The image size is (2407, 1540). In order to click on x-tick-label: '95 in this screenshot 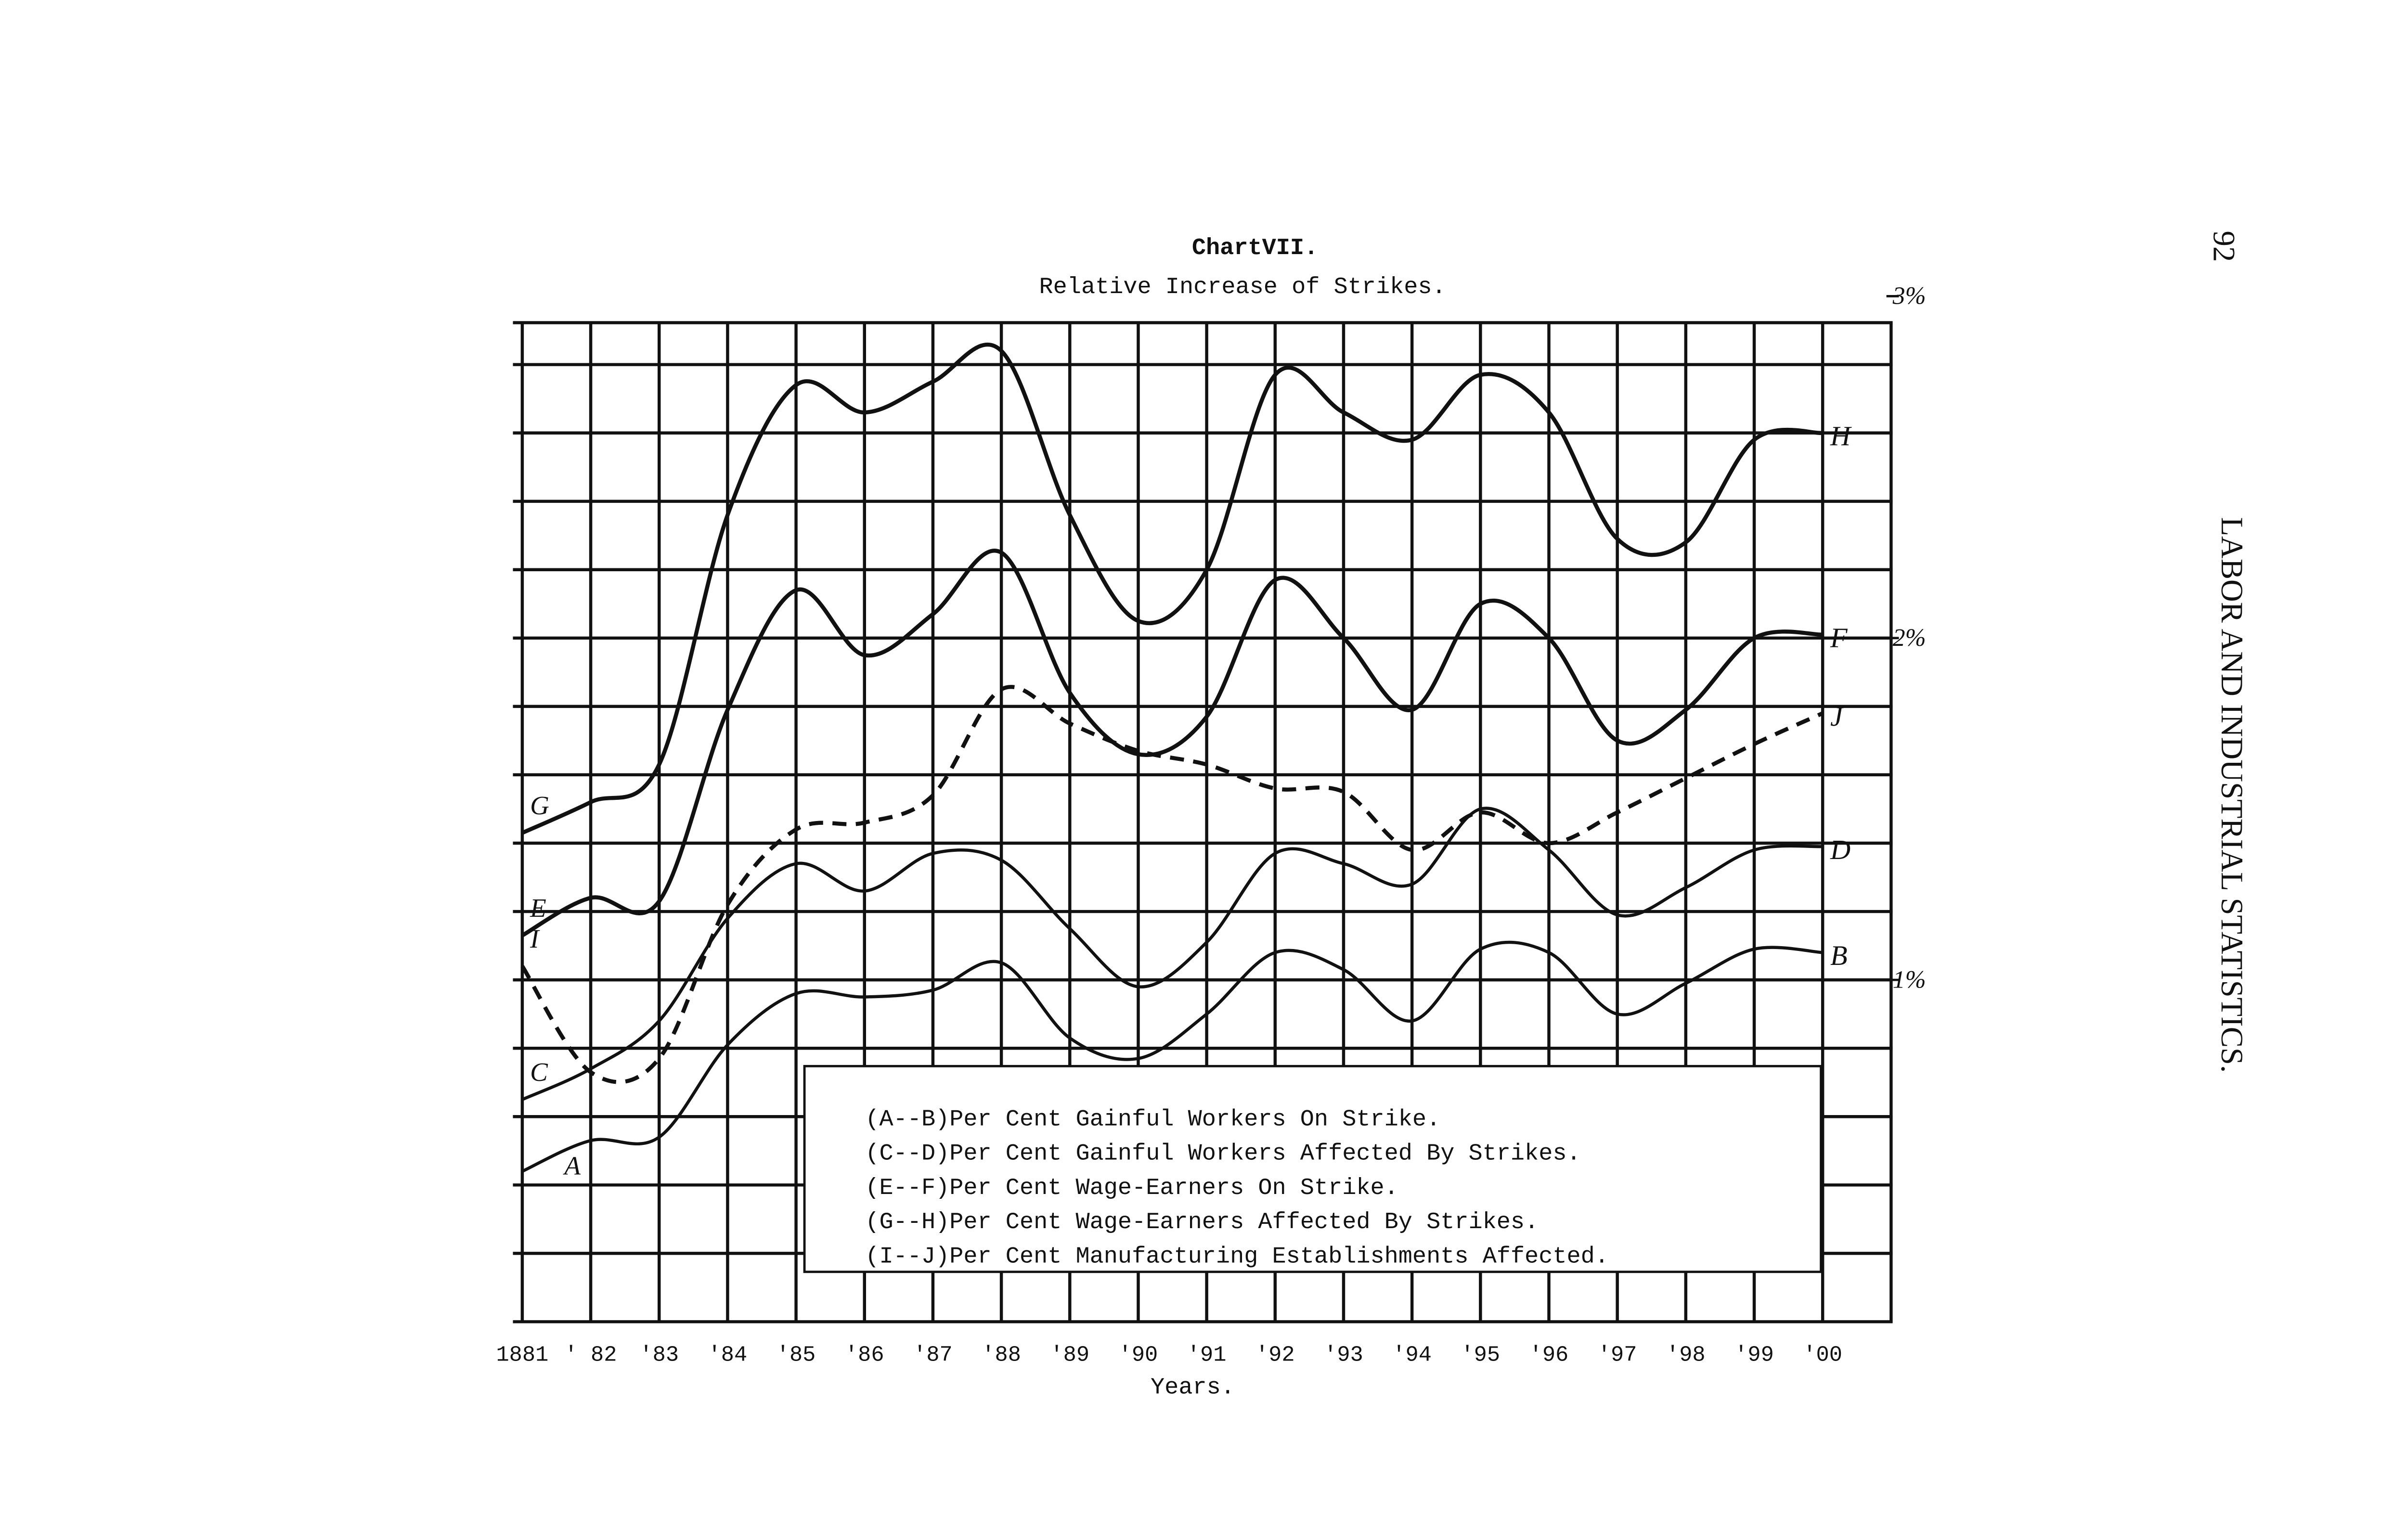, I will do `click(1480, 1354)`.